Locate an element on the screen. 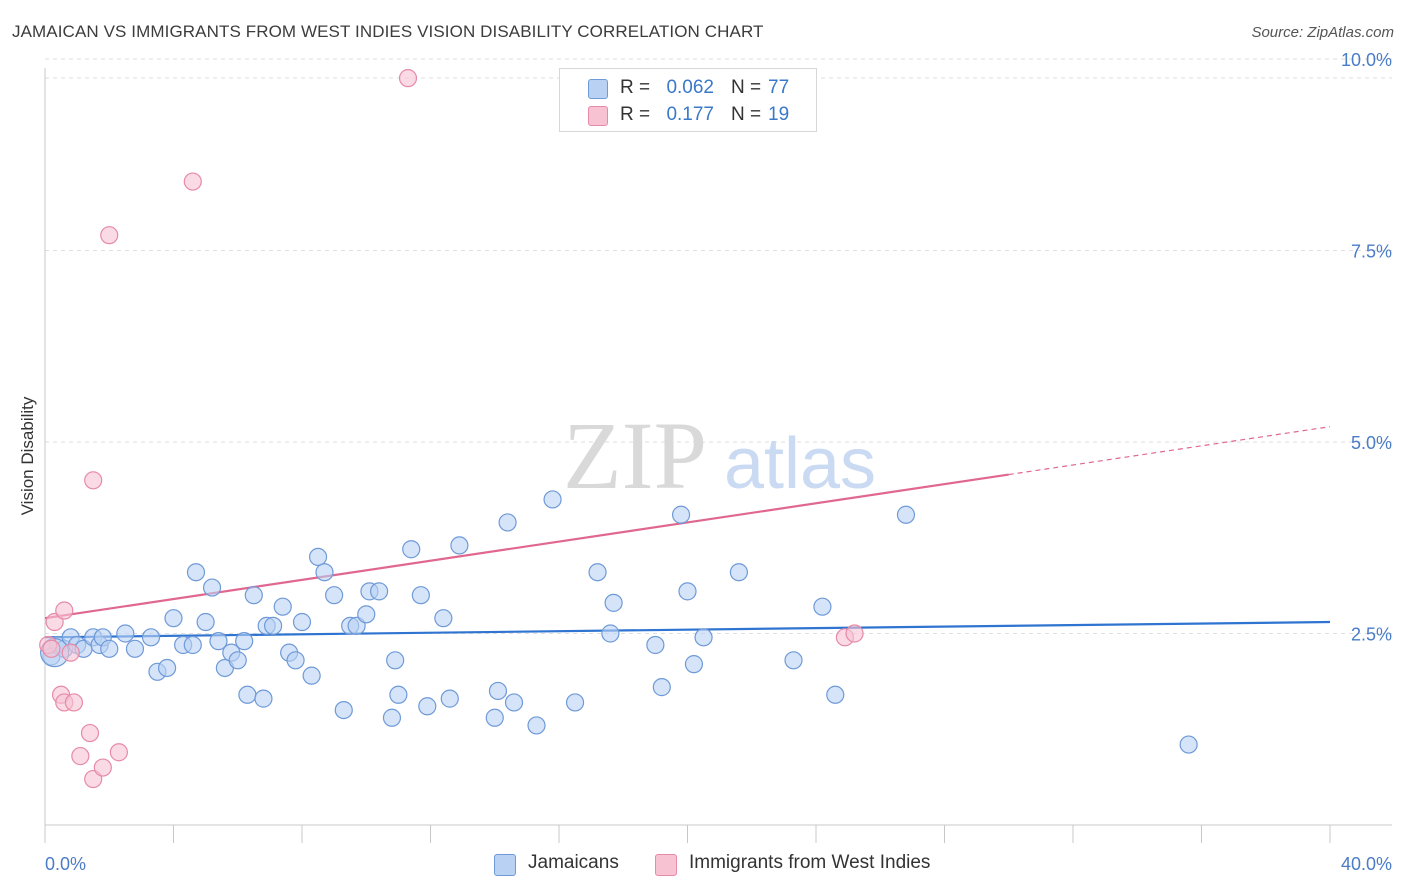 The image size is (1406, 892). watermark: ZIP atlas is located at coordinates (719, 455).